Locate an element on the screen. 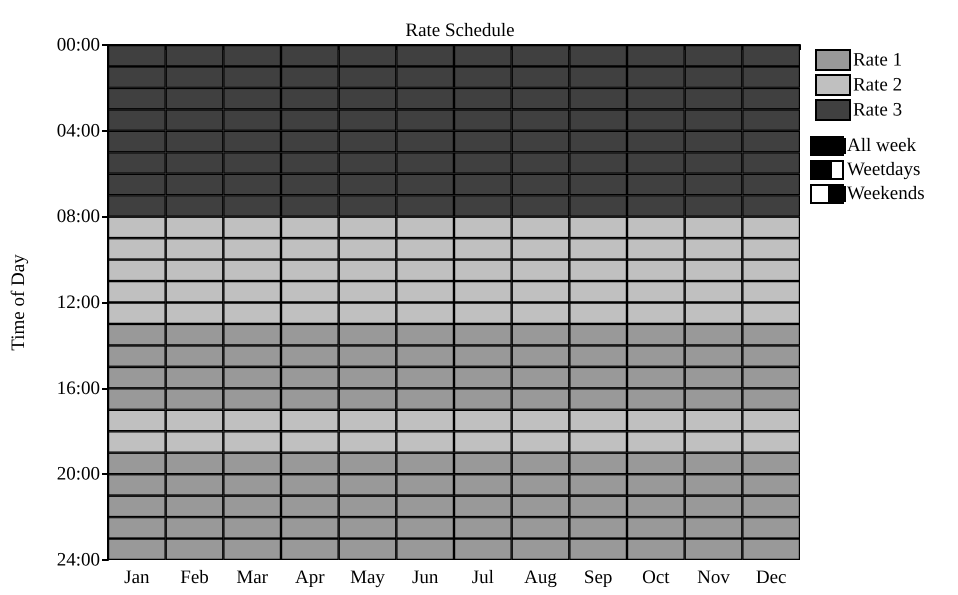 The height and width of the screenshot is (595, 958). chart-title: Rate Schedule is located at coordinates (460, 30).